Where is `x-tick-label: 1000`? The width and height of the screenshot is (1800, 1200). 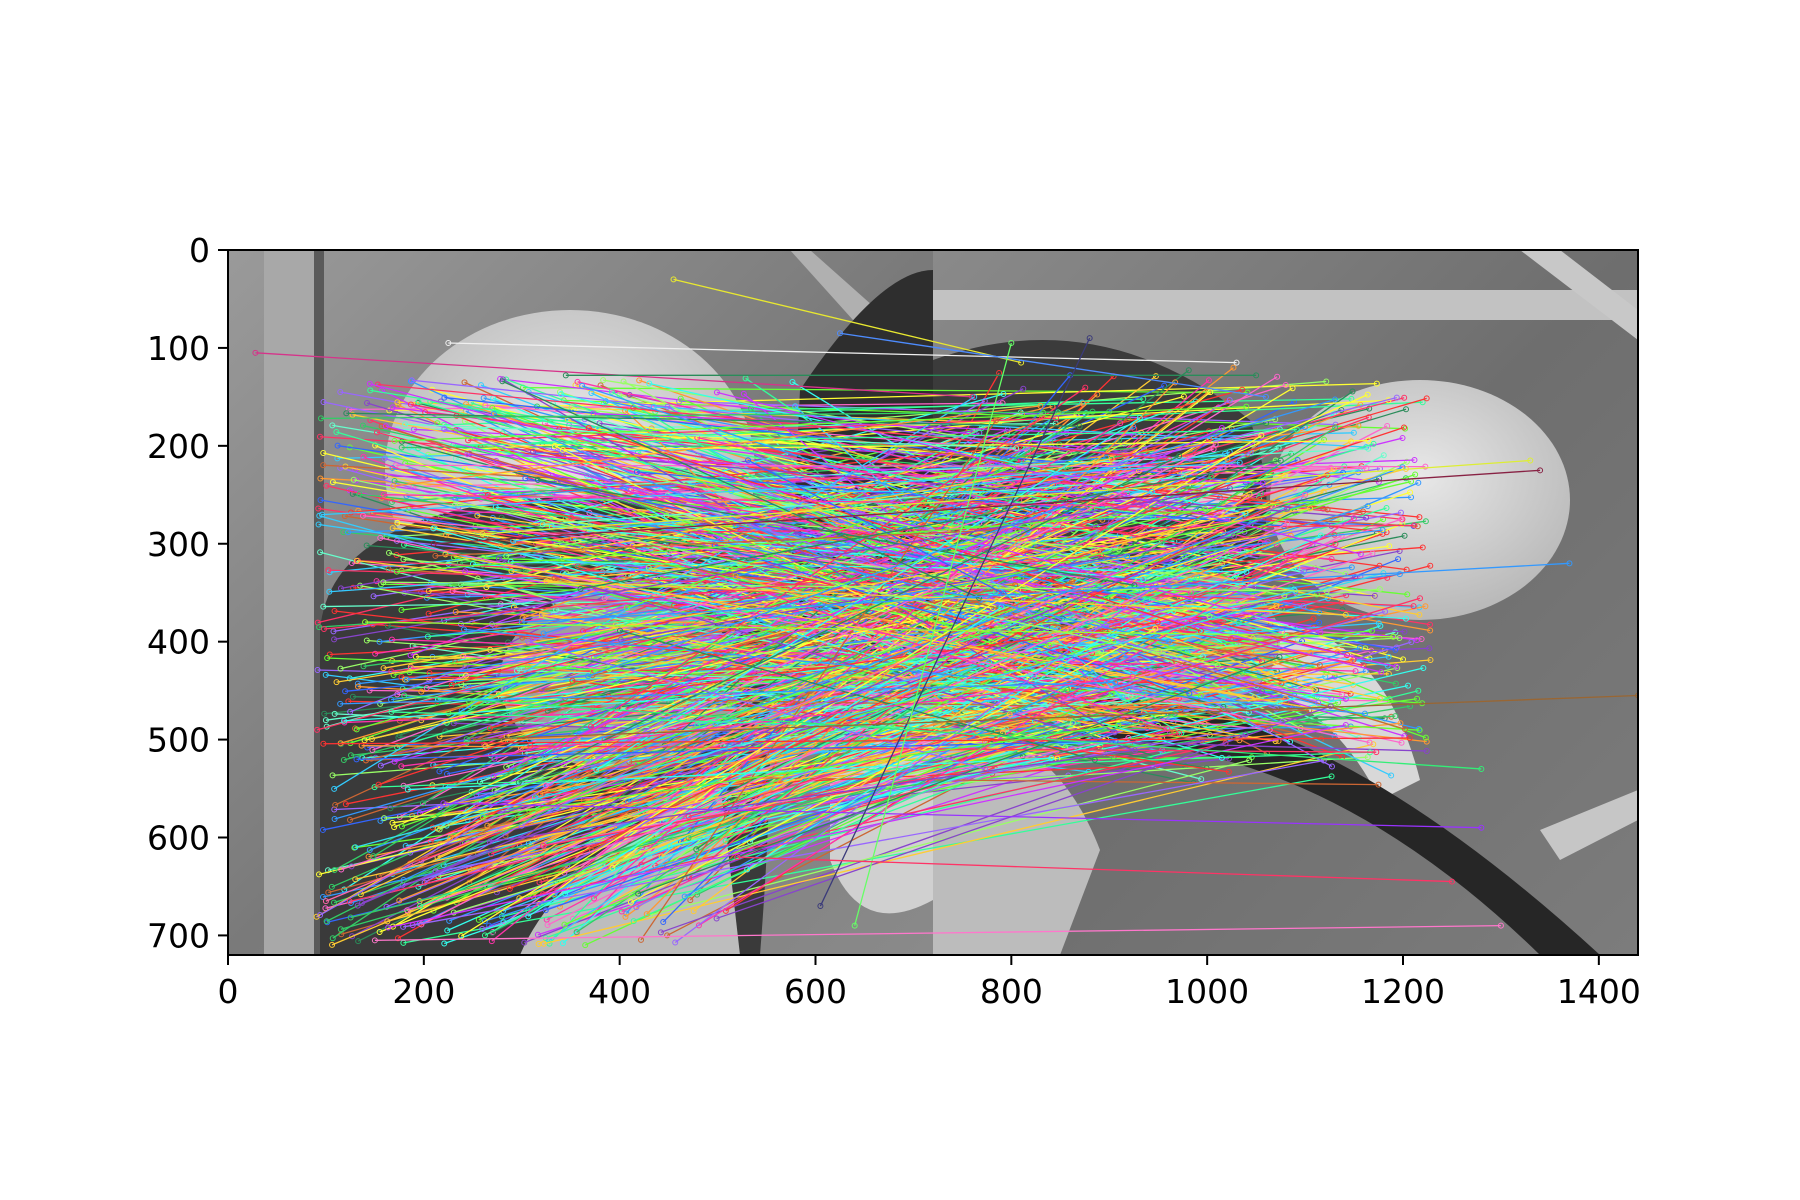
x-tick-label: 1000 is located at coordinates (1207, 991).